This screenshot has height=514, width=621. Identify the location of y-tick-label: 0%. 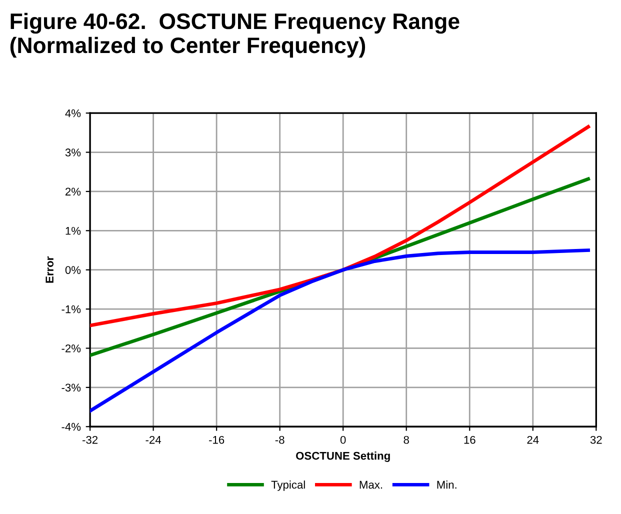
(73, 270).